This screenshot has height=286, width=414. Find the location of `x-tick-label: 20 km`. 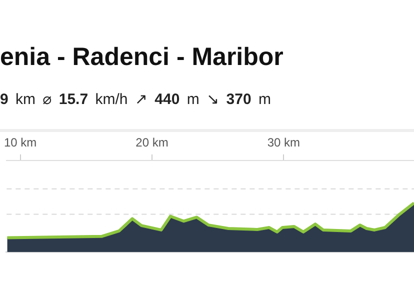

x-tick-label: 20 km is located at coordinates (152, 143).